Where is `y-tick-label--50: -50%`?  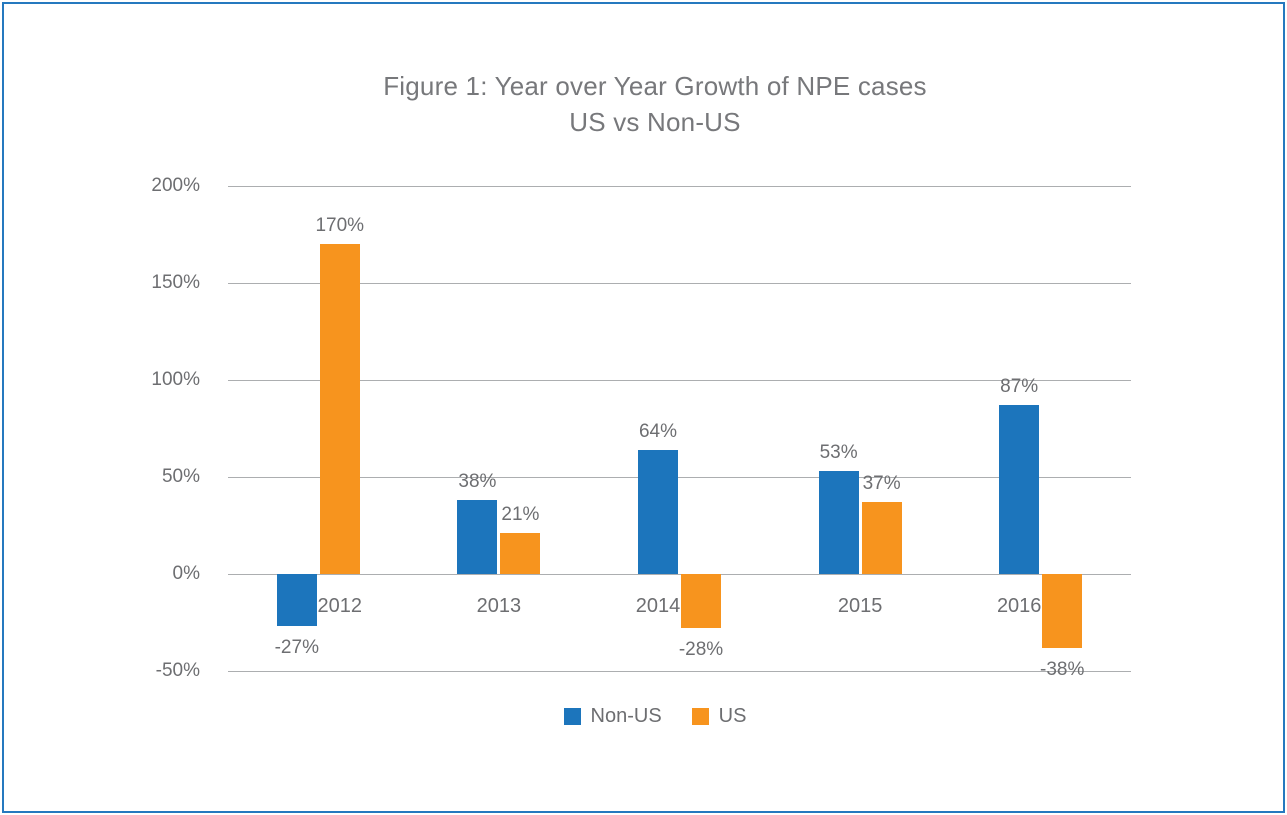 y-tick-label--50: -50% is located at coordinates (177, 670).